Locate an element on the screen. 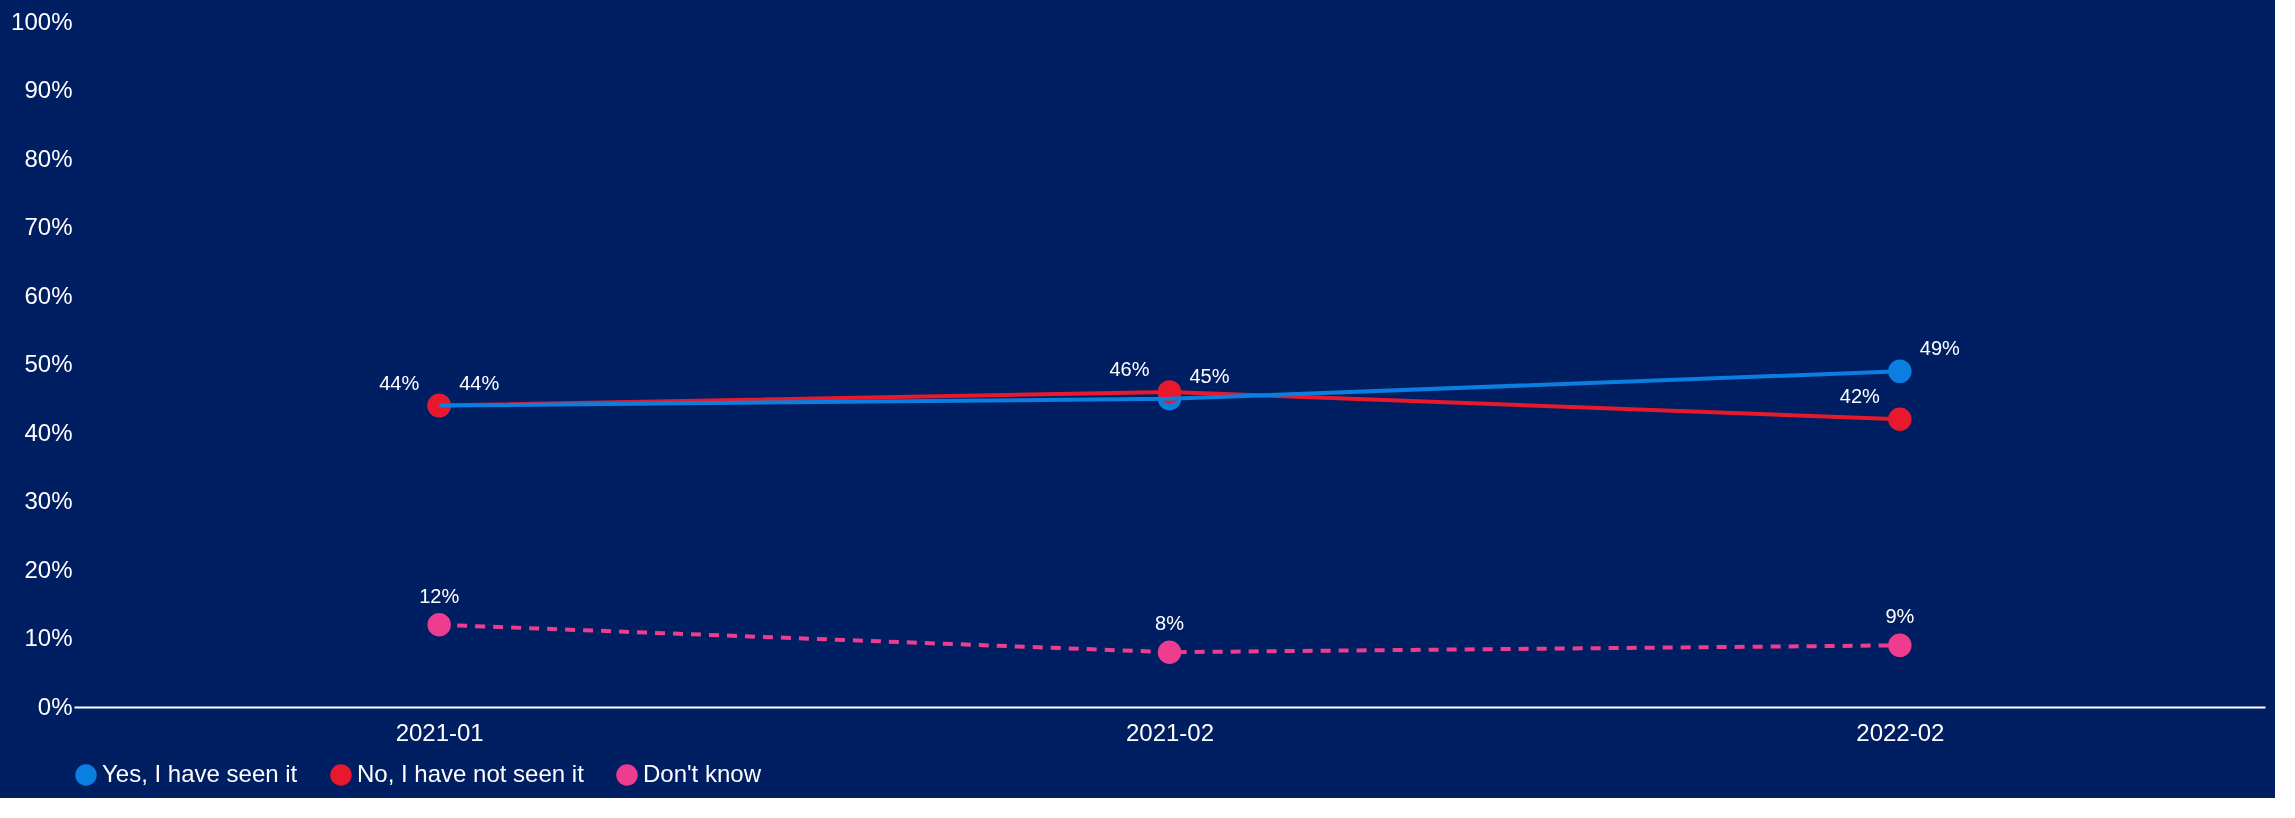 The image size is (2295, 818). y-tick-label: 10% is located at coordinates (48, 637).